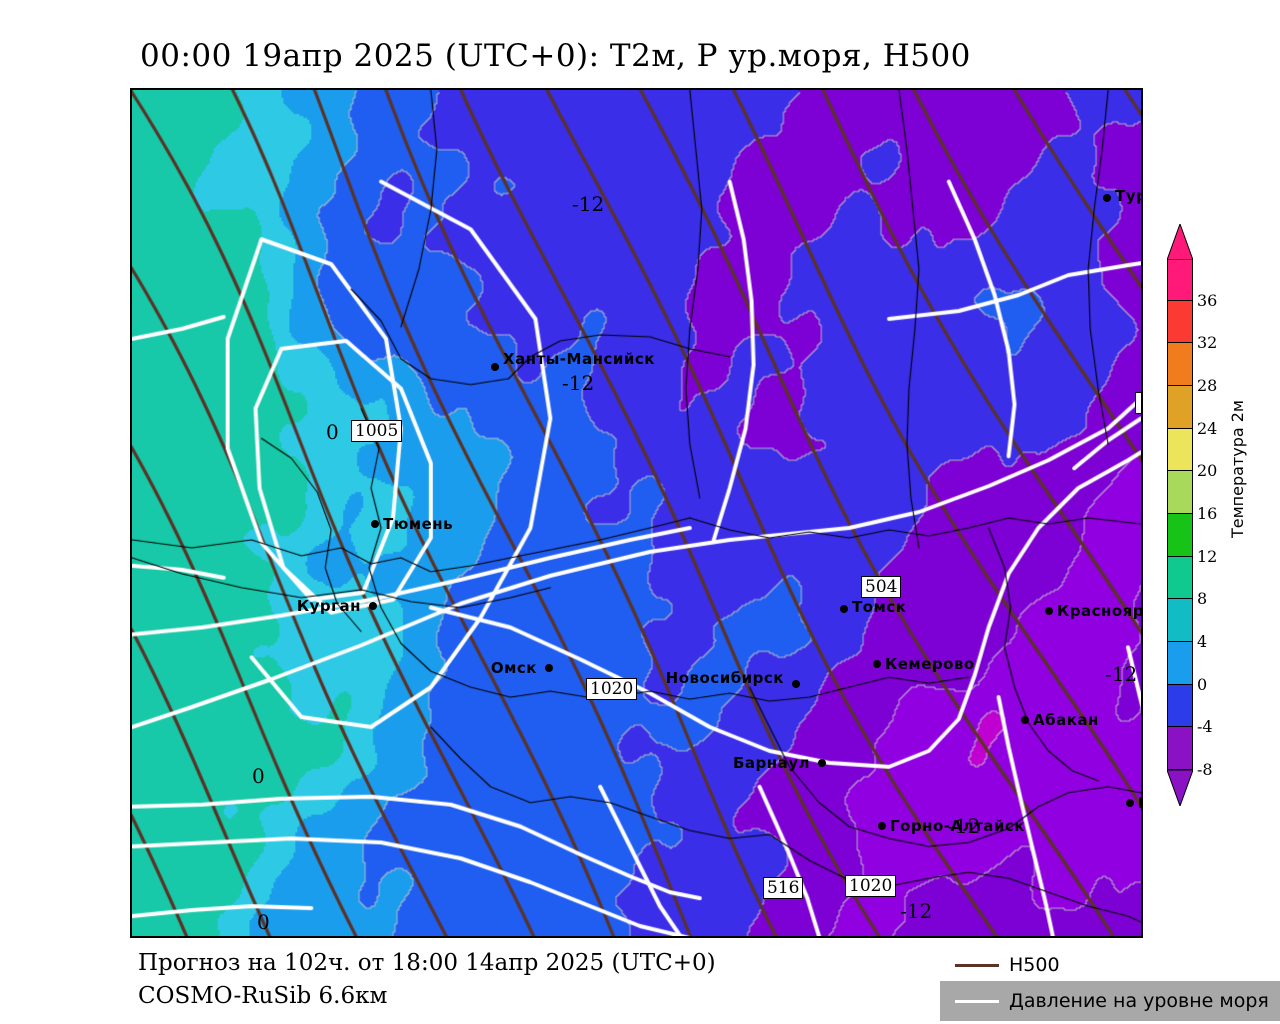 The width and height of the screenshot is (1280, 1024). What do you see at coordinates (1180, 241) in the screenshot?
I see `colorbar-over-arrow` at bounding box center [1180, 241].